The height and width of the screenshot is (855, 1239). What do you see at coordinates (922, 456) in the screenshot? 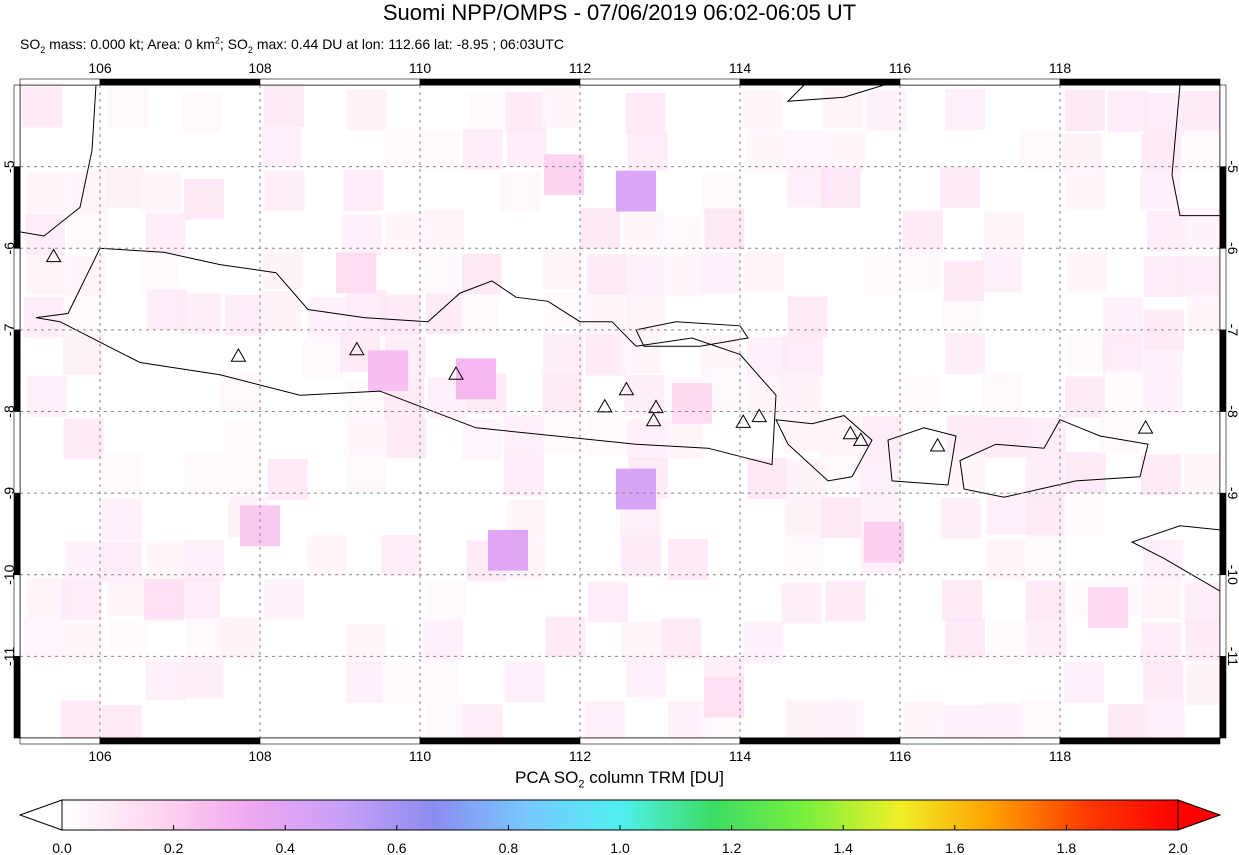
I see `coastline-lombok` at bounding box center [922, 456].